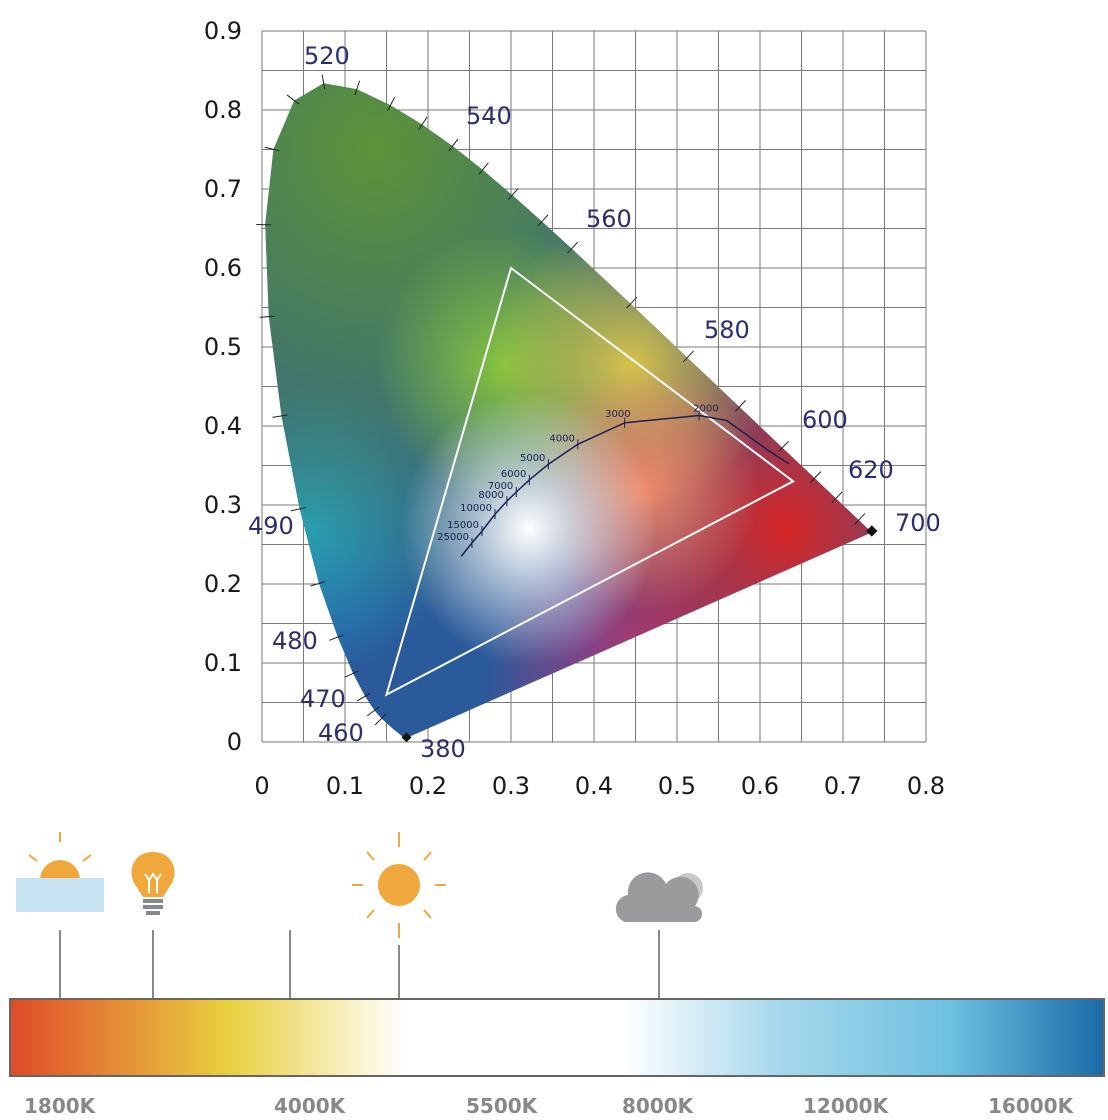 The image size is (1108, 1120). What do you see at coordinates (489, 116) in the screenshot?
I see `wavelength-label: 540` at bounding box center [489, 116].